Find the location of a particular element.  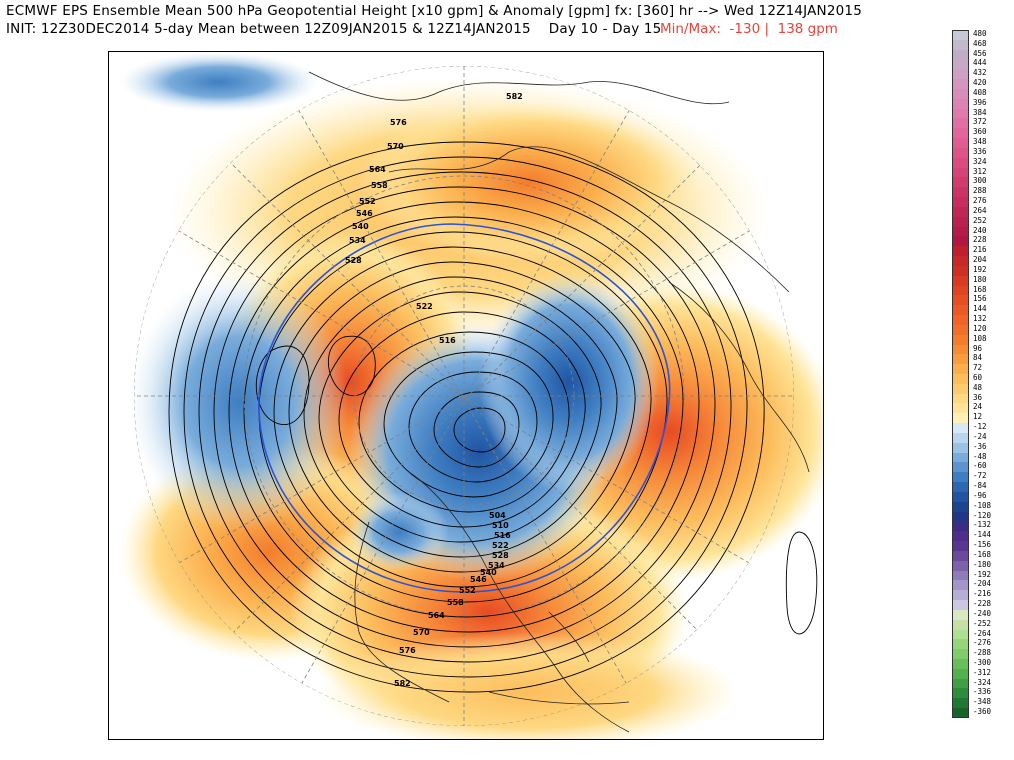

colorbar-label: 204 is located at coordinates (980, 260).